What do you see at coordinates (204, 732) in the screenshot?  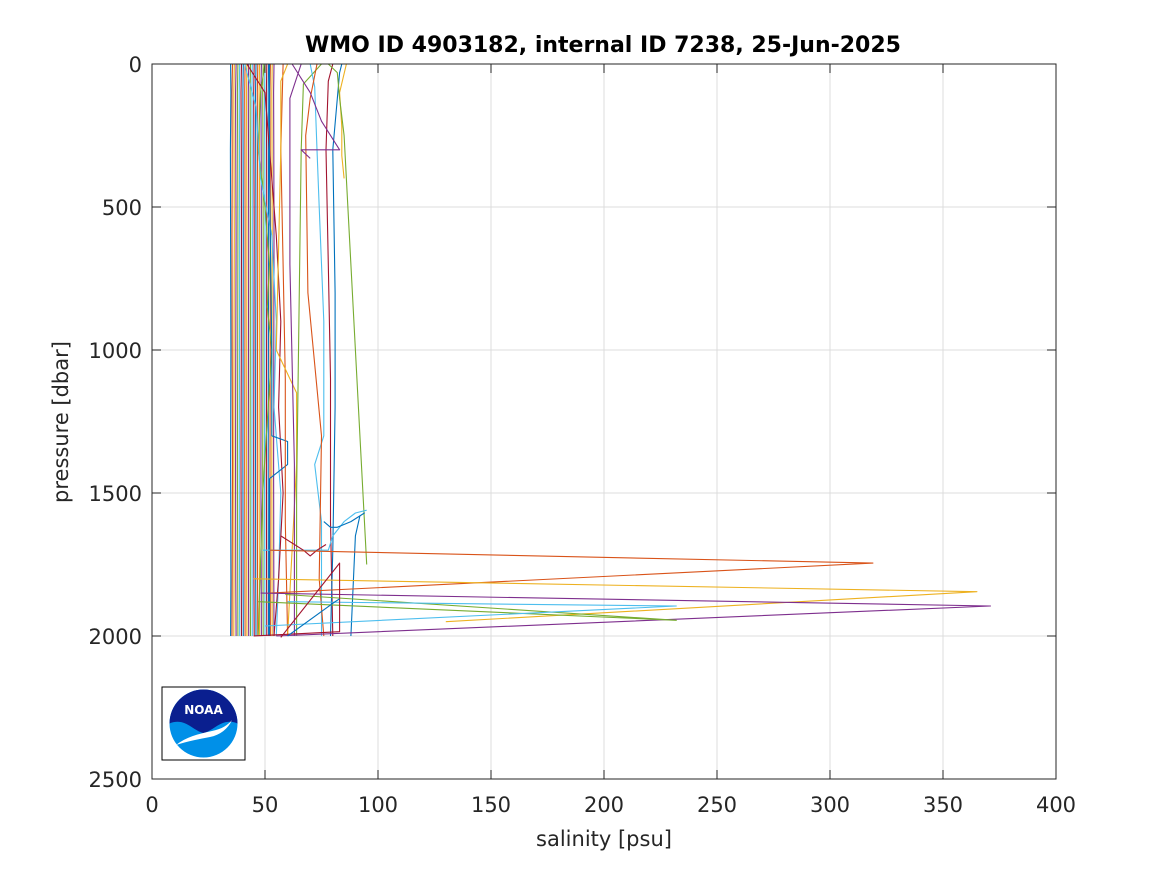 I see `logo-wave-icon` at bounding box center [204, 732].